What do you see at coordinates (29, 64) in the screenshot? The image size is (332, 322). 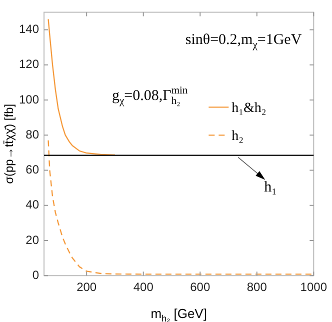 I see `y-tick-label: 120` at bounding box center [29, 64].